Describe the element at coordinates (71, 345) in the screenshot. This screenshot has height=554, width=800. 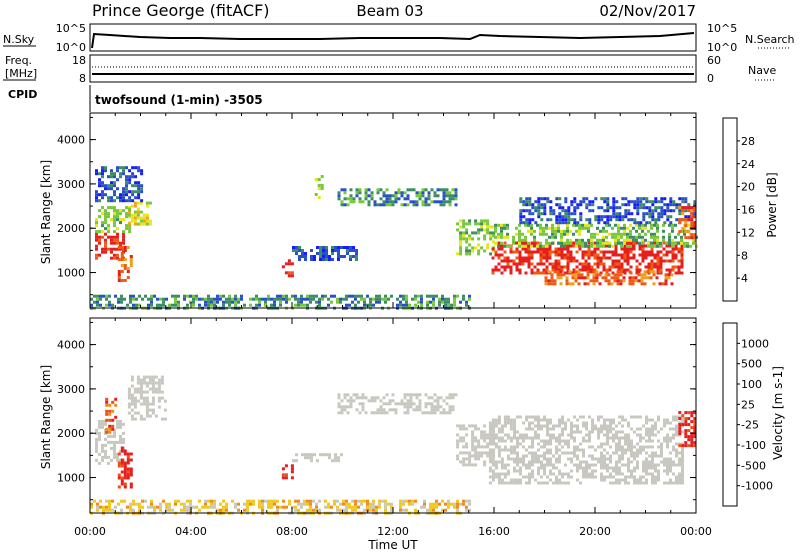
I see `y-tick-label: 4000` at that location.